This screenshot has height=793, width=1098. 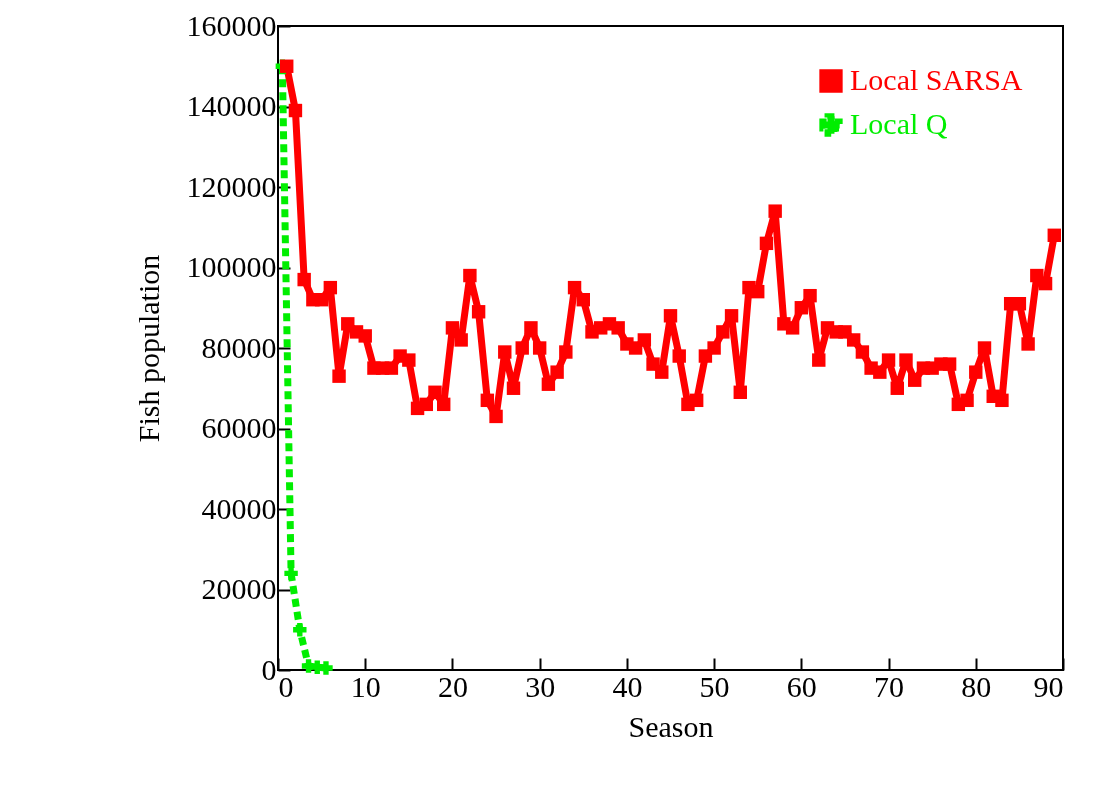 What do you see at coordinates (239, 508) in the screenshot?
I see `y-tick-label: 40000` at bounding box center [239, 508].